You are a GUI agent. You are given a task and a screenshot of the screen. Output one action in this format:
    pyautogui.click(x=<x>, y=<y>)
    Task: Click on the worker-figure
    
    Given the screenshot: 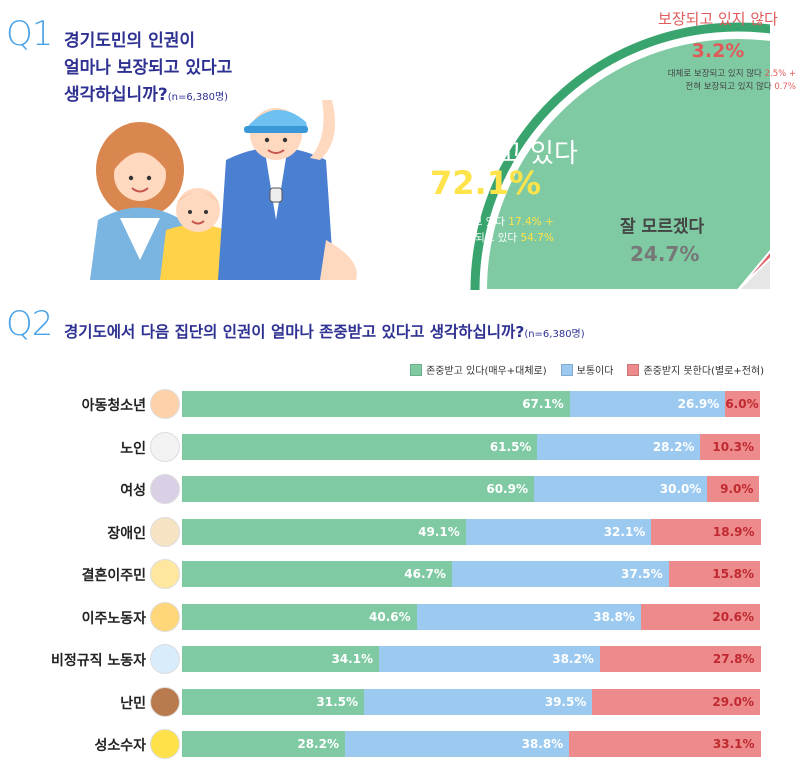 What is the action you would take?
    pyautogui.click(x=287, y=190)
    